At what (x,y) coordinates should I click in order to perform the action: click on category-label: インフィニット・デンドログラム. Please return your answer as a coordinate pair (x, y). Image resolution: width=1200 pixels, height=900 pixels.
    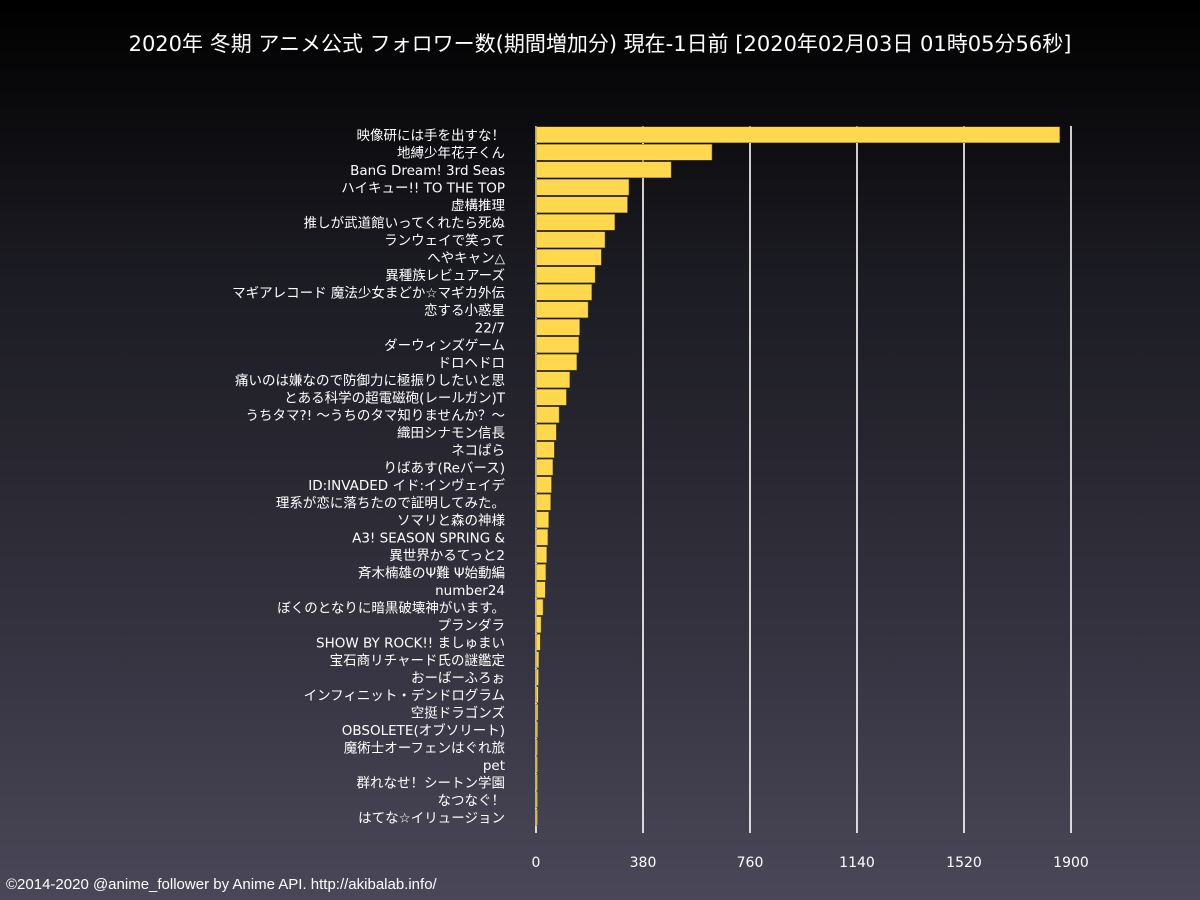
    Looking at the image, I should click on (404, 695).